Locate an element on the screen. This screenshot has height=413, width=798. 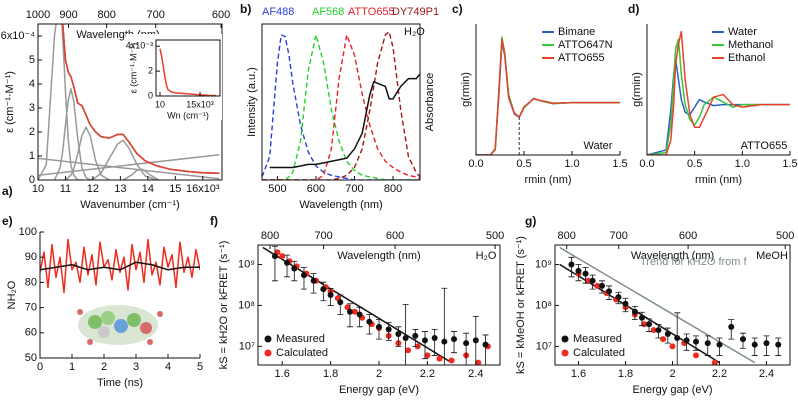
y-tick-label: 10⁸ is located at coordinates (543, 305).